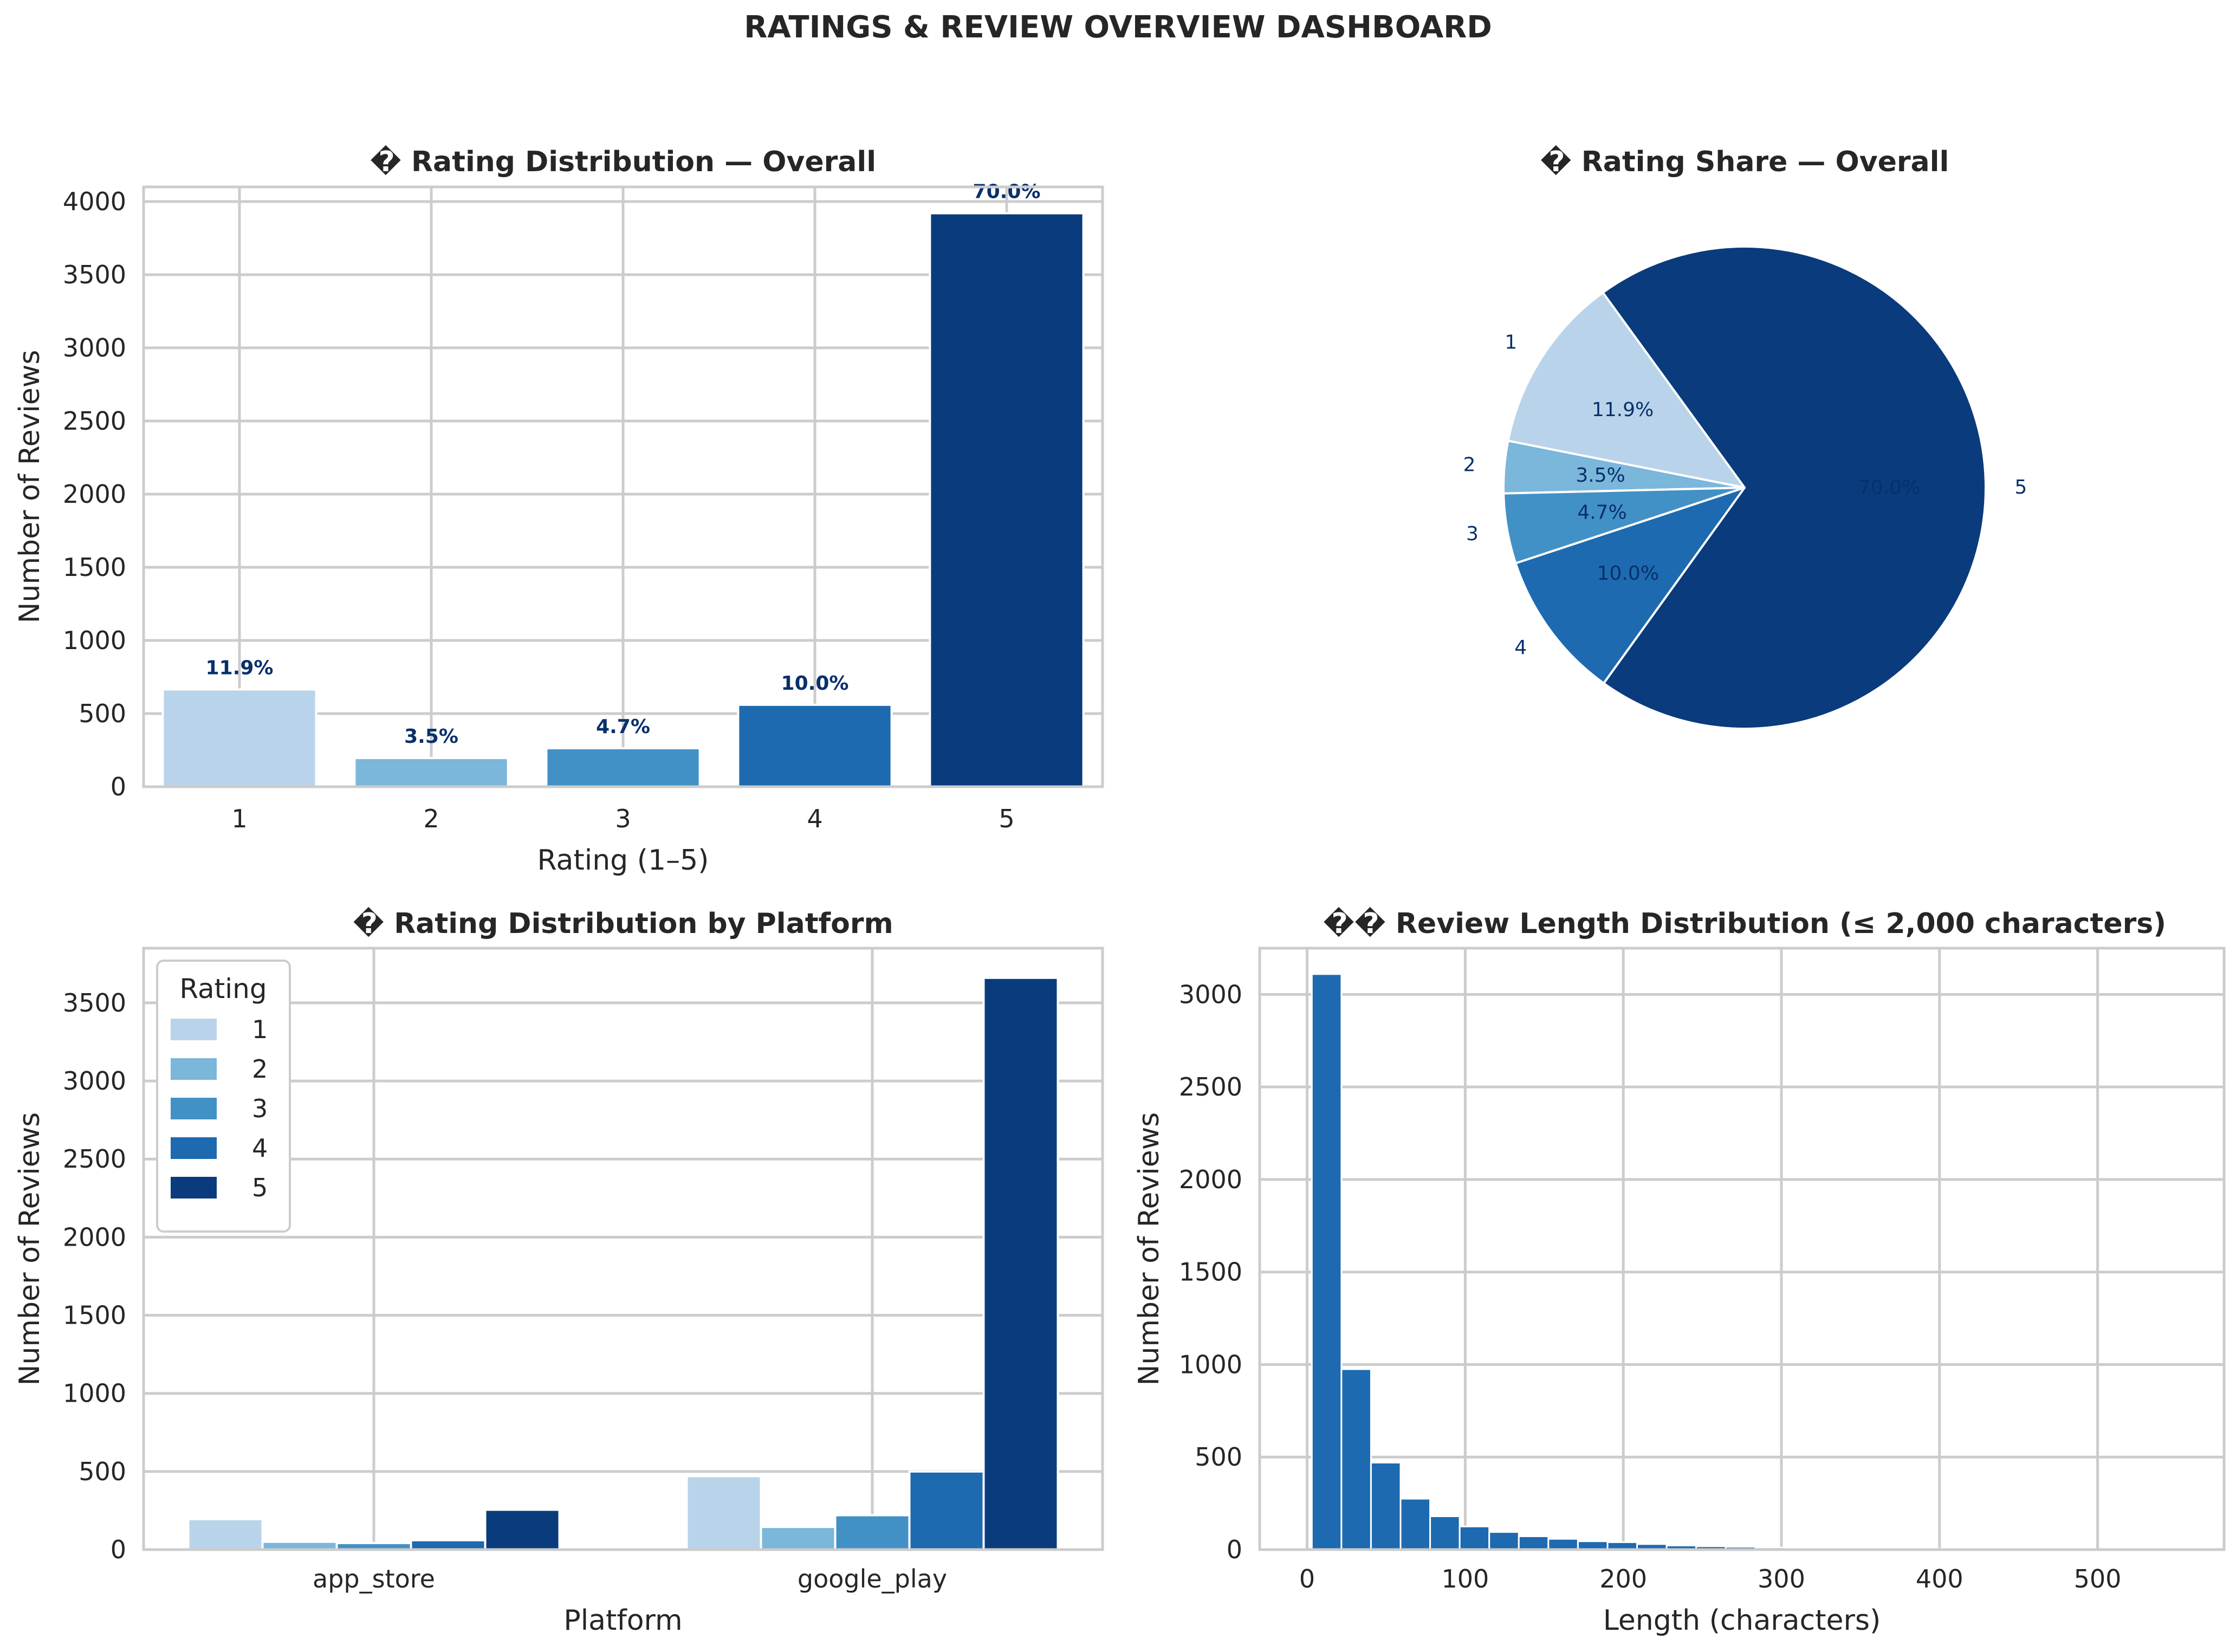 This screenshot has width=2236, height=1652. What do you see at coordinates (2098, 1578) in the screenshot?
I see `x-tick-label: 500` at bounding box center [2098, 1578].